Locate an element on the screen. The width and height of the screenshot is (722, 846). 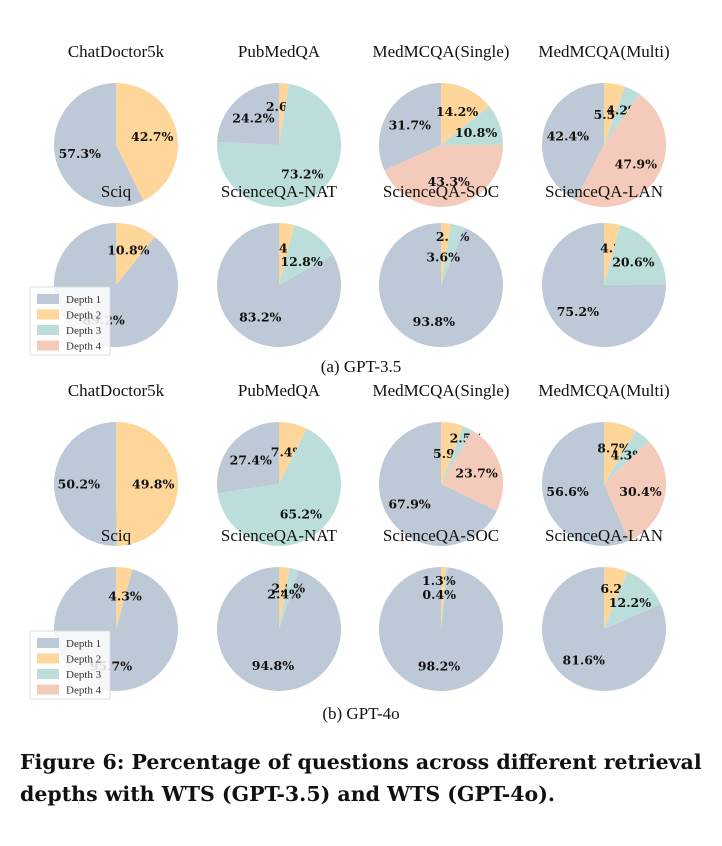
slice-label-depth-1: 81.6% is located at coordinates (584, 660).